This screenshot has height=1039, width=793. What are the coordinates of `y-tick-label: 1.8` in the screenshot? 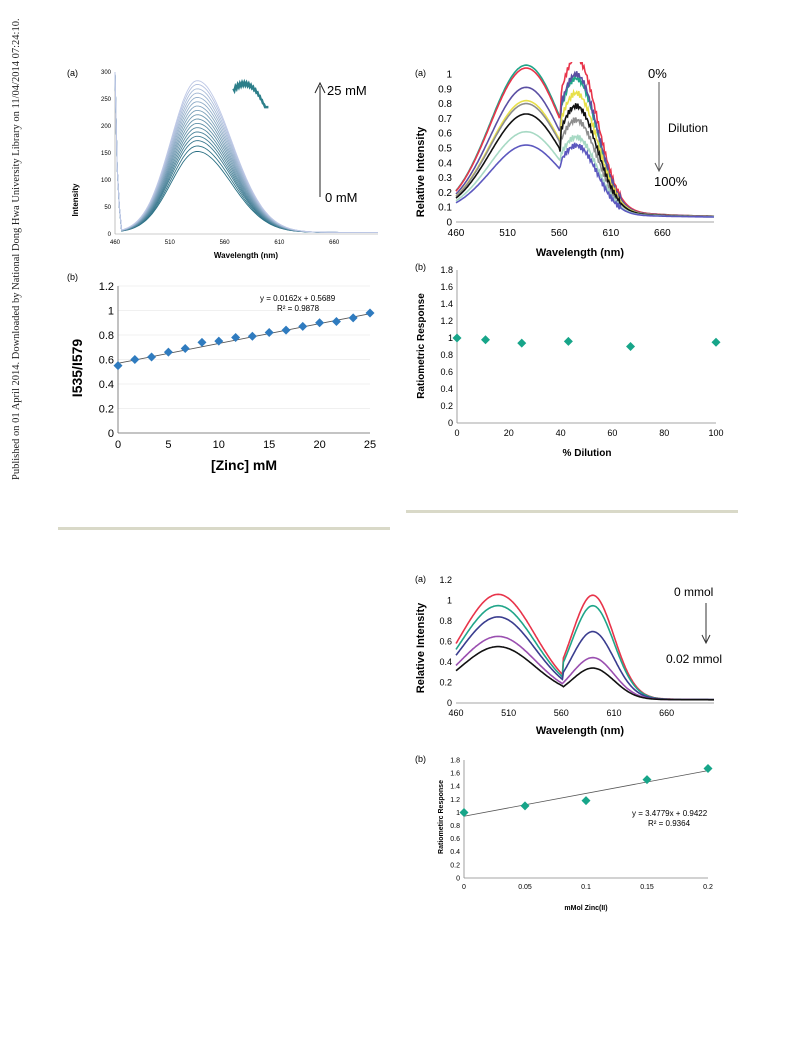 It's located at (446, 270).